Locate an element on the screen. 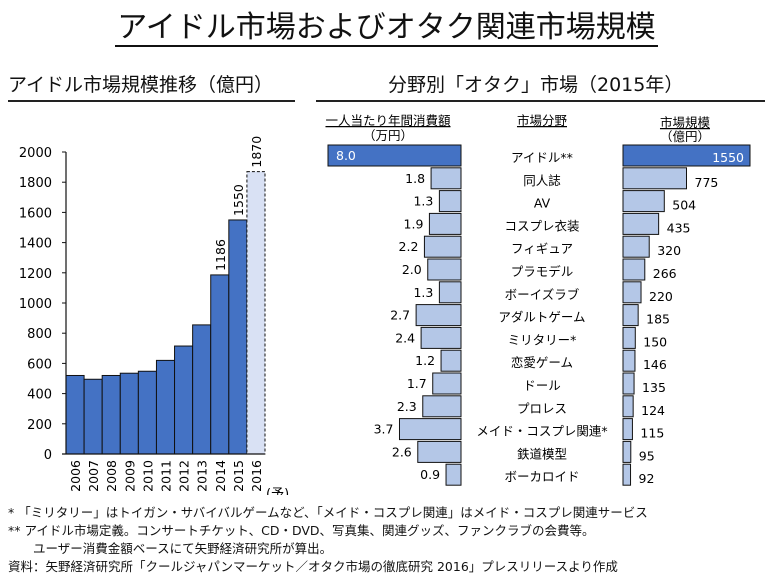  bar-2007 is located at coordinates (93, 416).